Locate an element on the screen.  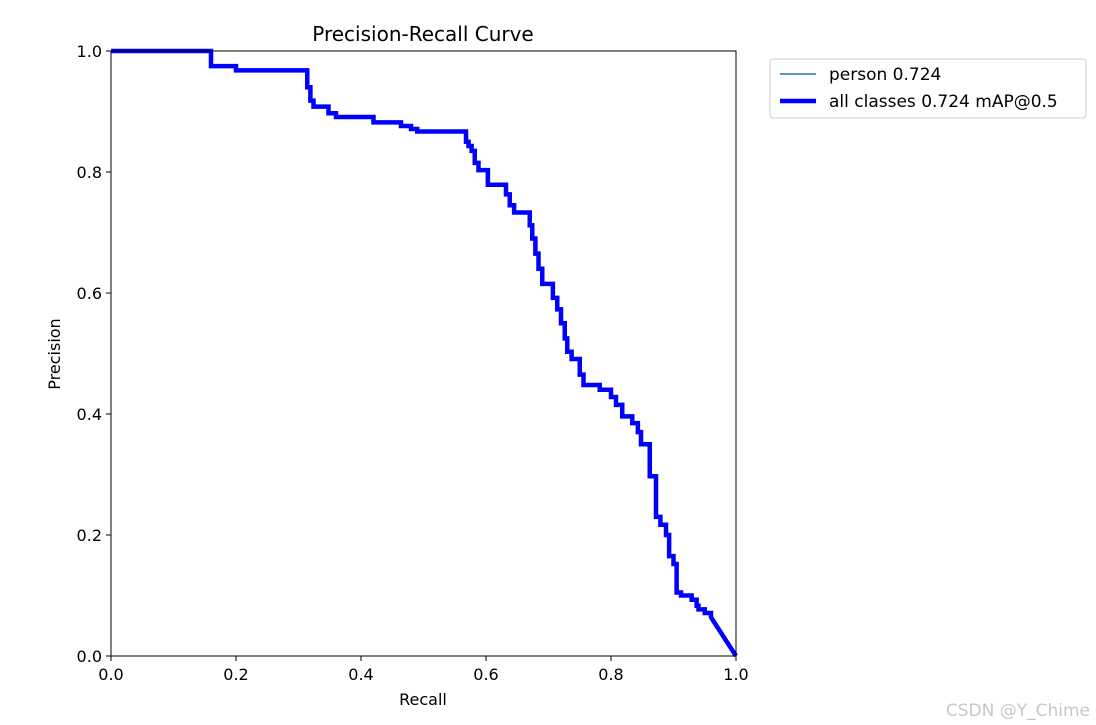
legend: person 0.724 all classes 0.724 mAP@0.5 is located at coordinates (928, 88).